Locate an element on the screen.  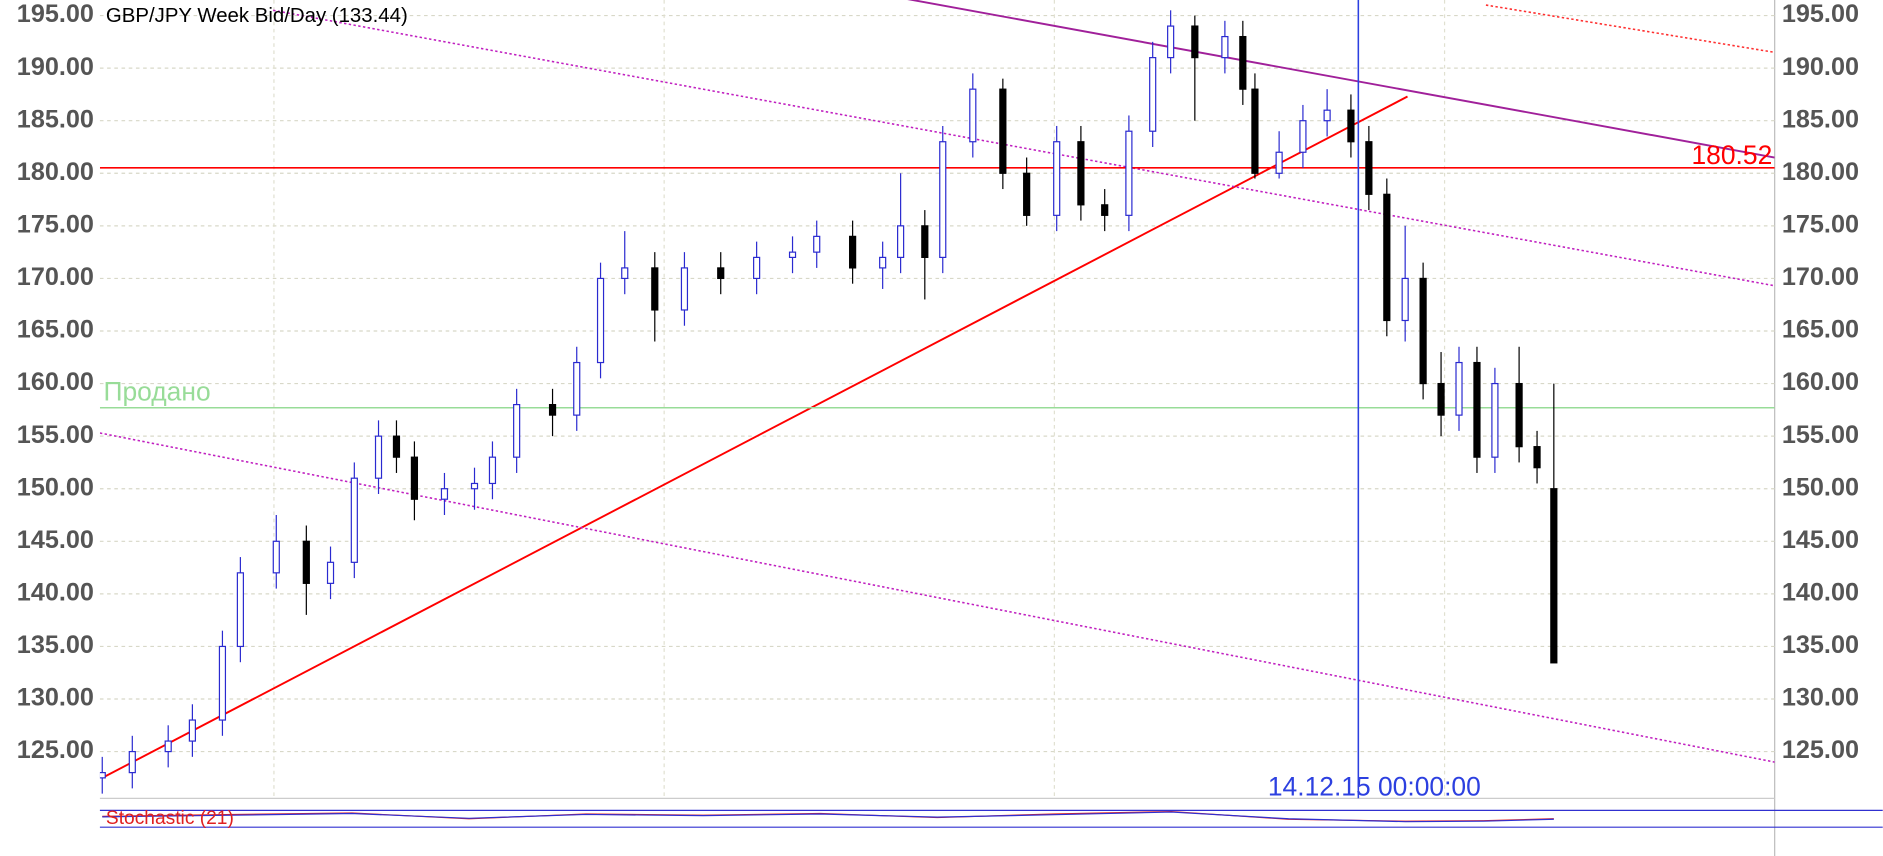
y-tick-label: 145.00 is located at coordinates (55, 540).